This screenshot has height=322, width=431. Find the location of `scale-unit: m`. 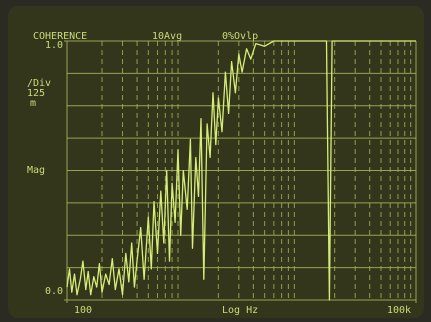

scale-unit: m is located at coordinates (33, 103).